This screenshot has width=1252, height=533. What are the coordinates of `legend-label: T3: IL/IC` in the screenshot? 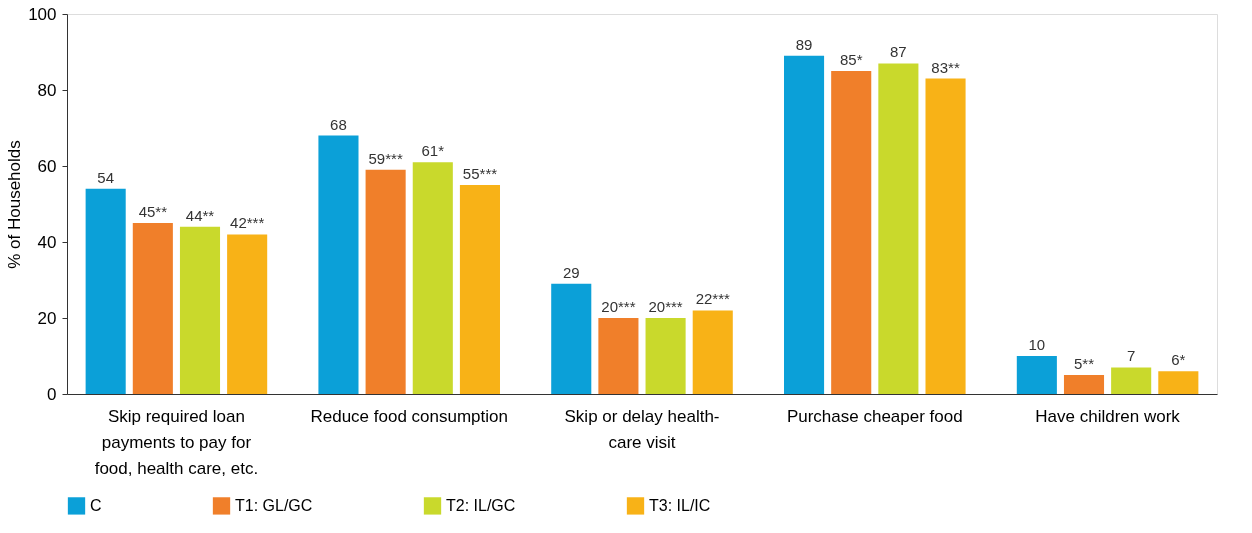 It's located at (680, 505).